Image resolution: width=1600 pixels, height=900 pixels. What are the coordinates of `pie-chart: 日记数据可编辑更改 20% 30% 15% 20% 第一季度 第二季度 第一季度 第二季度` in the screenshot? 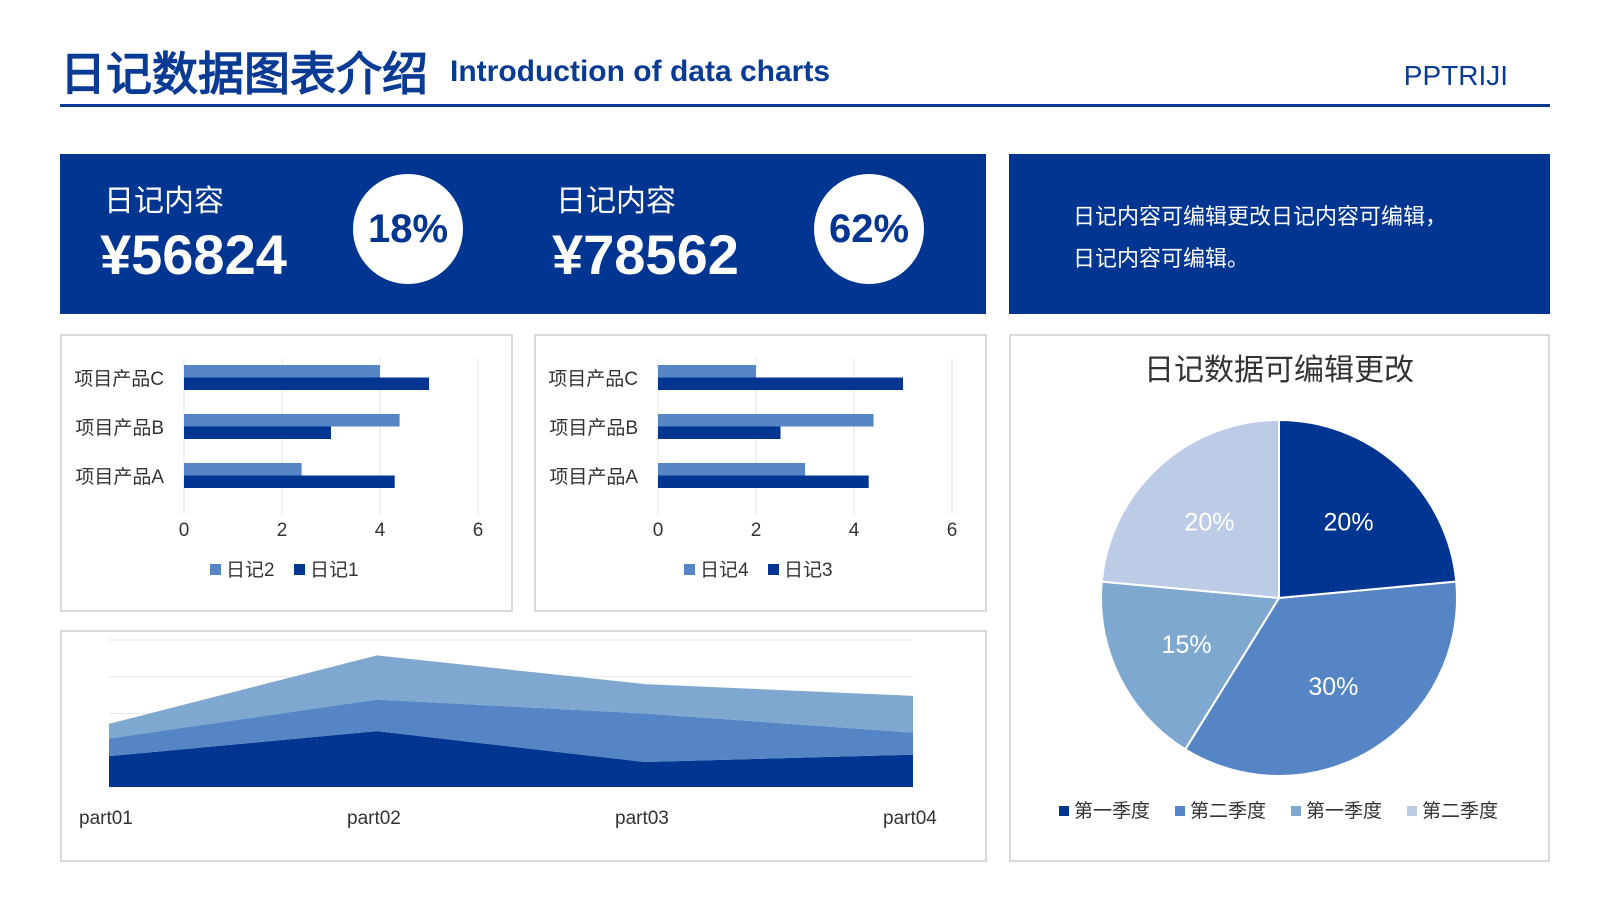 It's located at (1278, 588).